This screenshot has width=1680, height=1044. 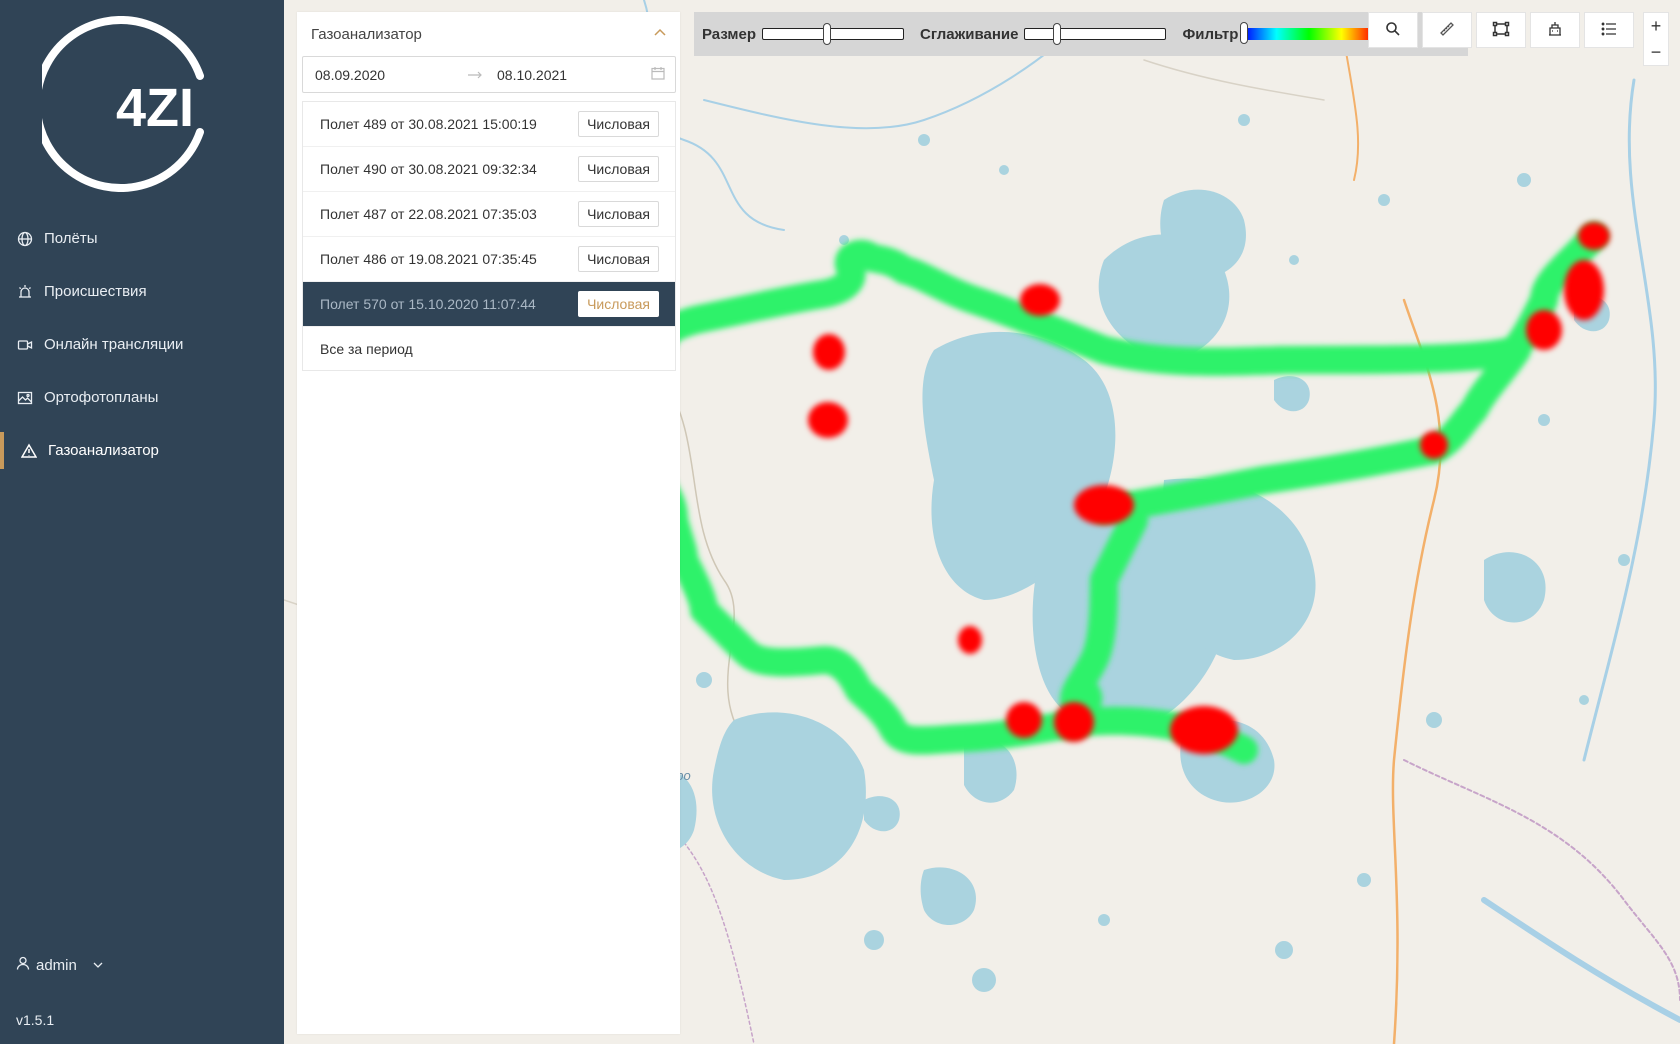 I want to click on nav-label: Онлайн трансляции, so click(x=114, y=344).